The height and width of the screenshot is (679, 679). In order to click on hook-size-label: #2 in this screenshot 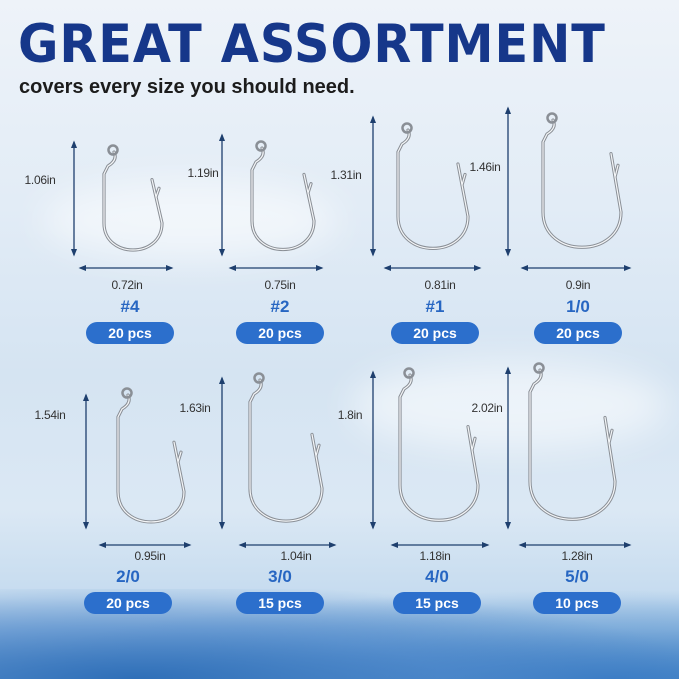, I will do `click(280, 306)`.